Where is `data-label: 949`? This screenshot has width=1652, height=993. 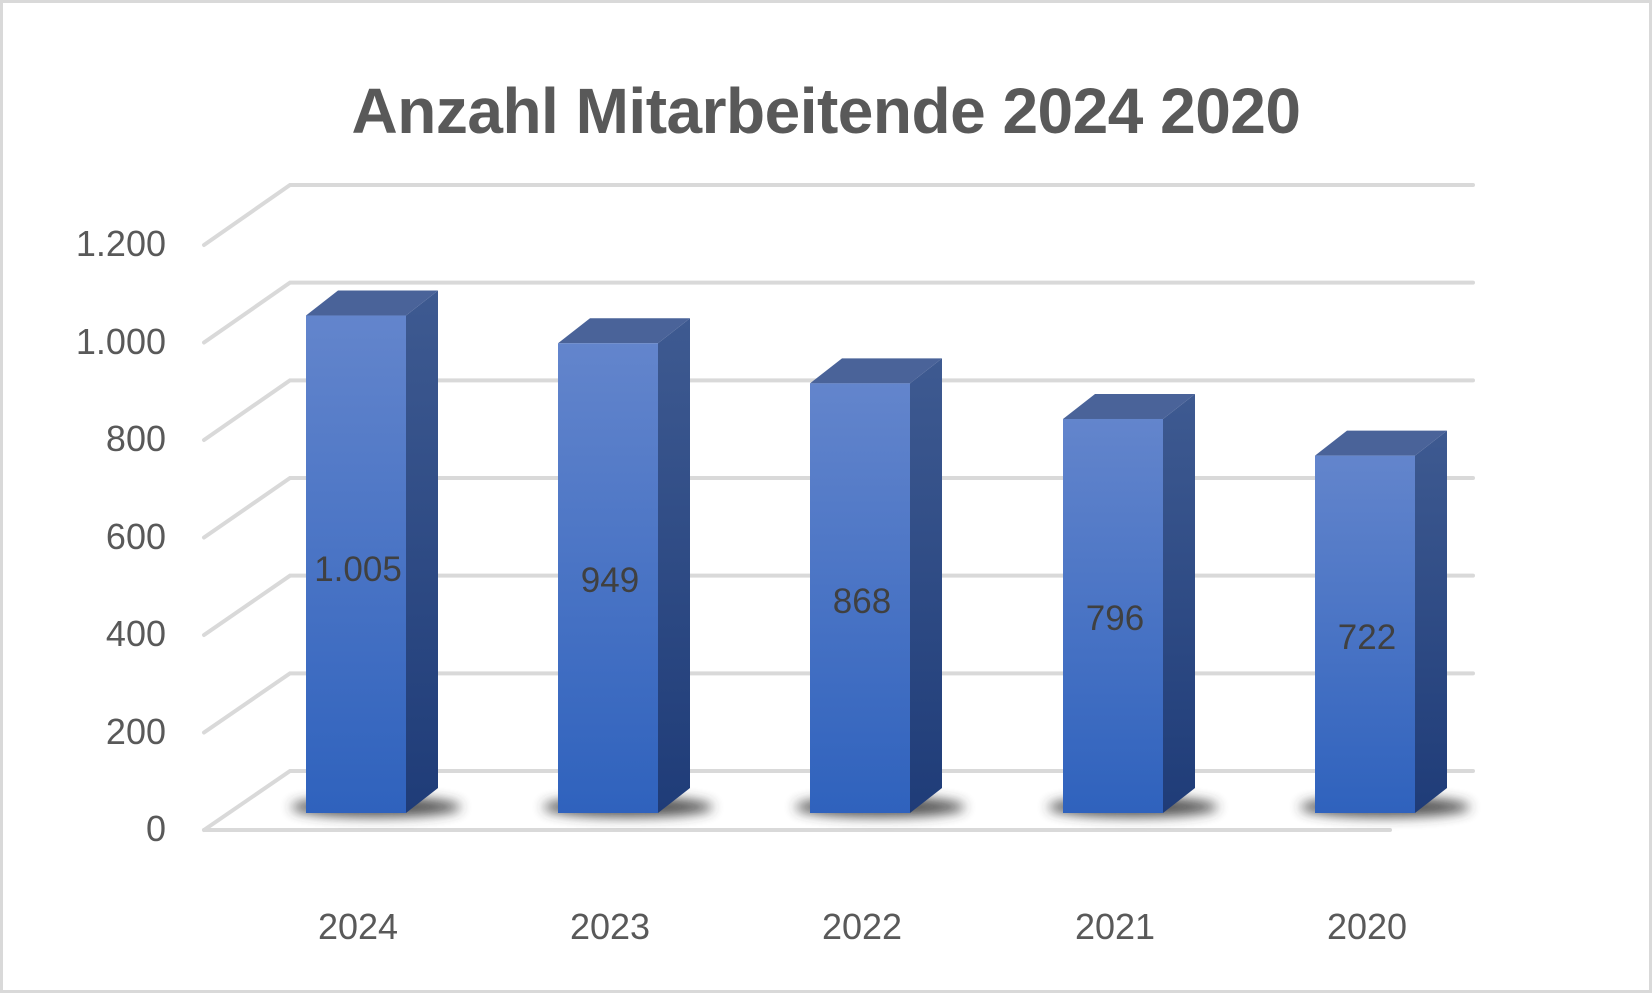
data-label: 949 is located at coordinates (610, 580).